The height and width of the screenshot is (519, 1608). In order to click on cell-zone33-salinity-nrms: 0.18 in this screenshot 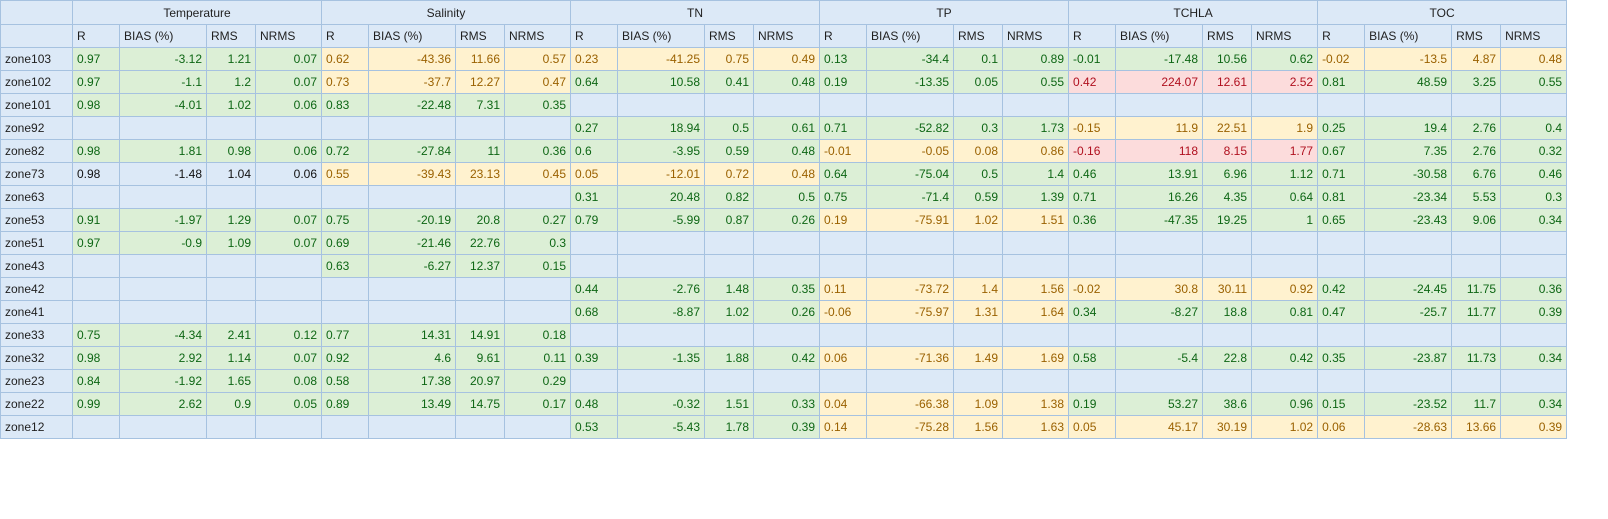, I will do `click(537, 335)`.